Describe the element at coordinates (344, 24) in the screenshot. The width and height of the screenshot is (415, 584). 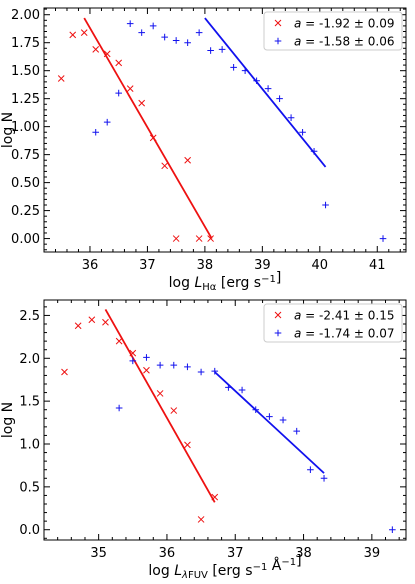
I see `legend-entry-1: a = -1.92 ± 0.09` at that location.